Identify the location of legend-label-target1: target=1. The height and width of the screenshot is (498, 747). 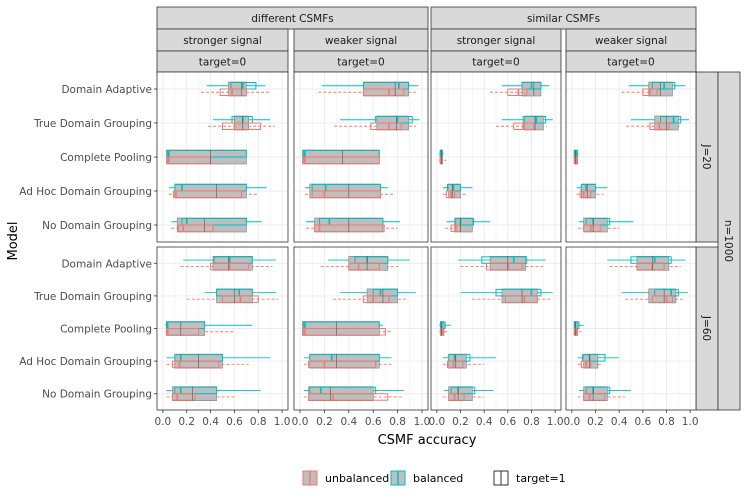
(541, 478).